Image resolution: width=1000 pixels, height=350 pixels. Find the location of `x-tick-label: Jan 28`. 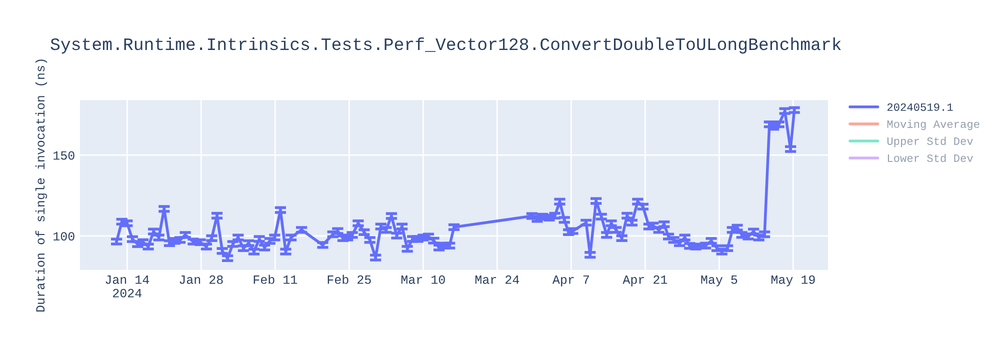

x-tick-label: Jan 28 is located at coordinates (201, 279).